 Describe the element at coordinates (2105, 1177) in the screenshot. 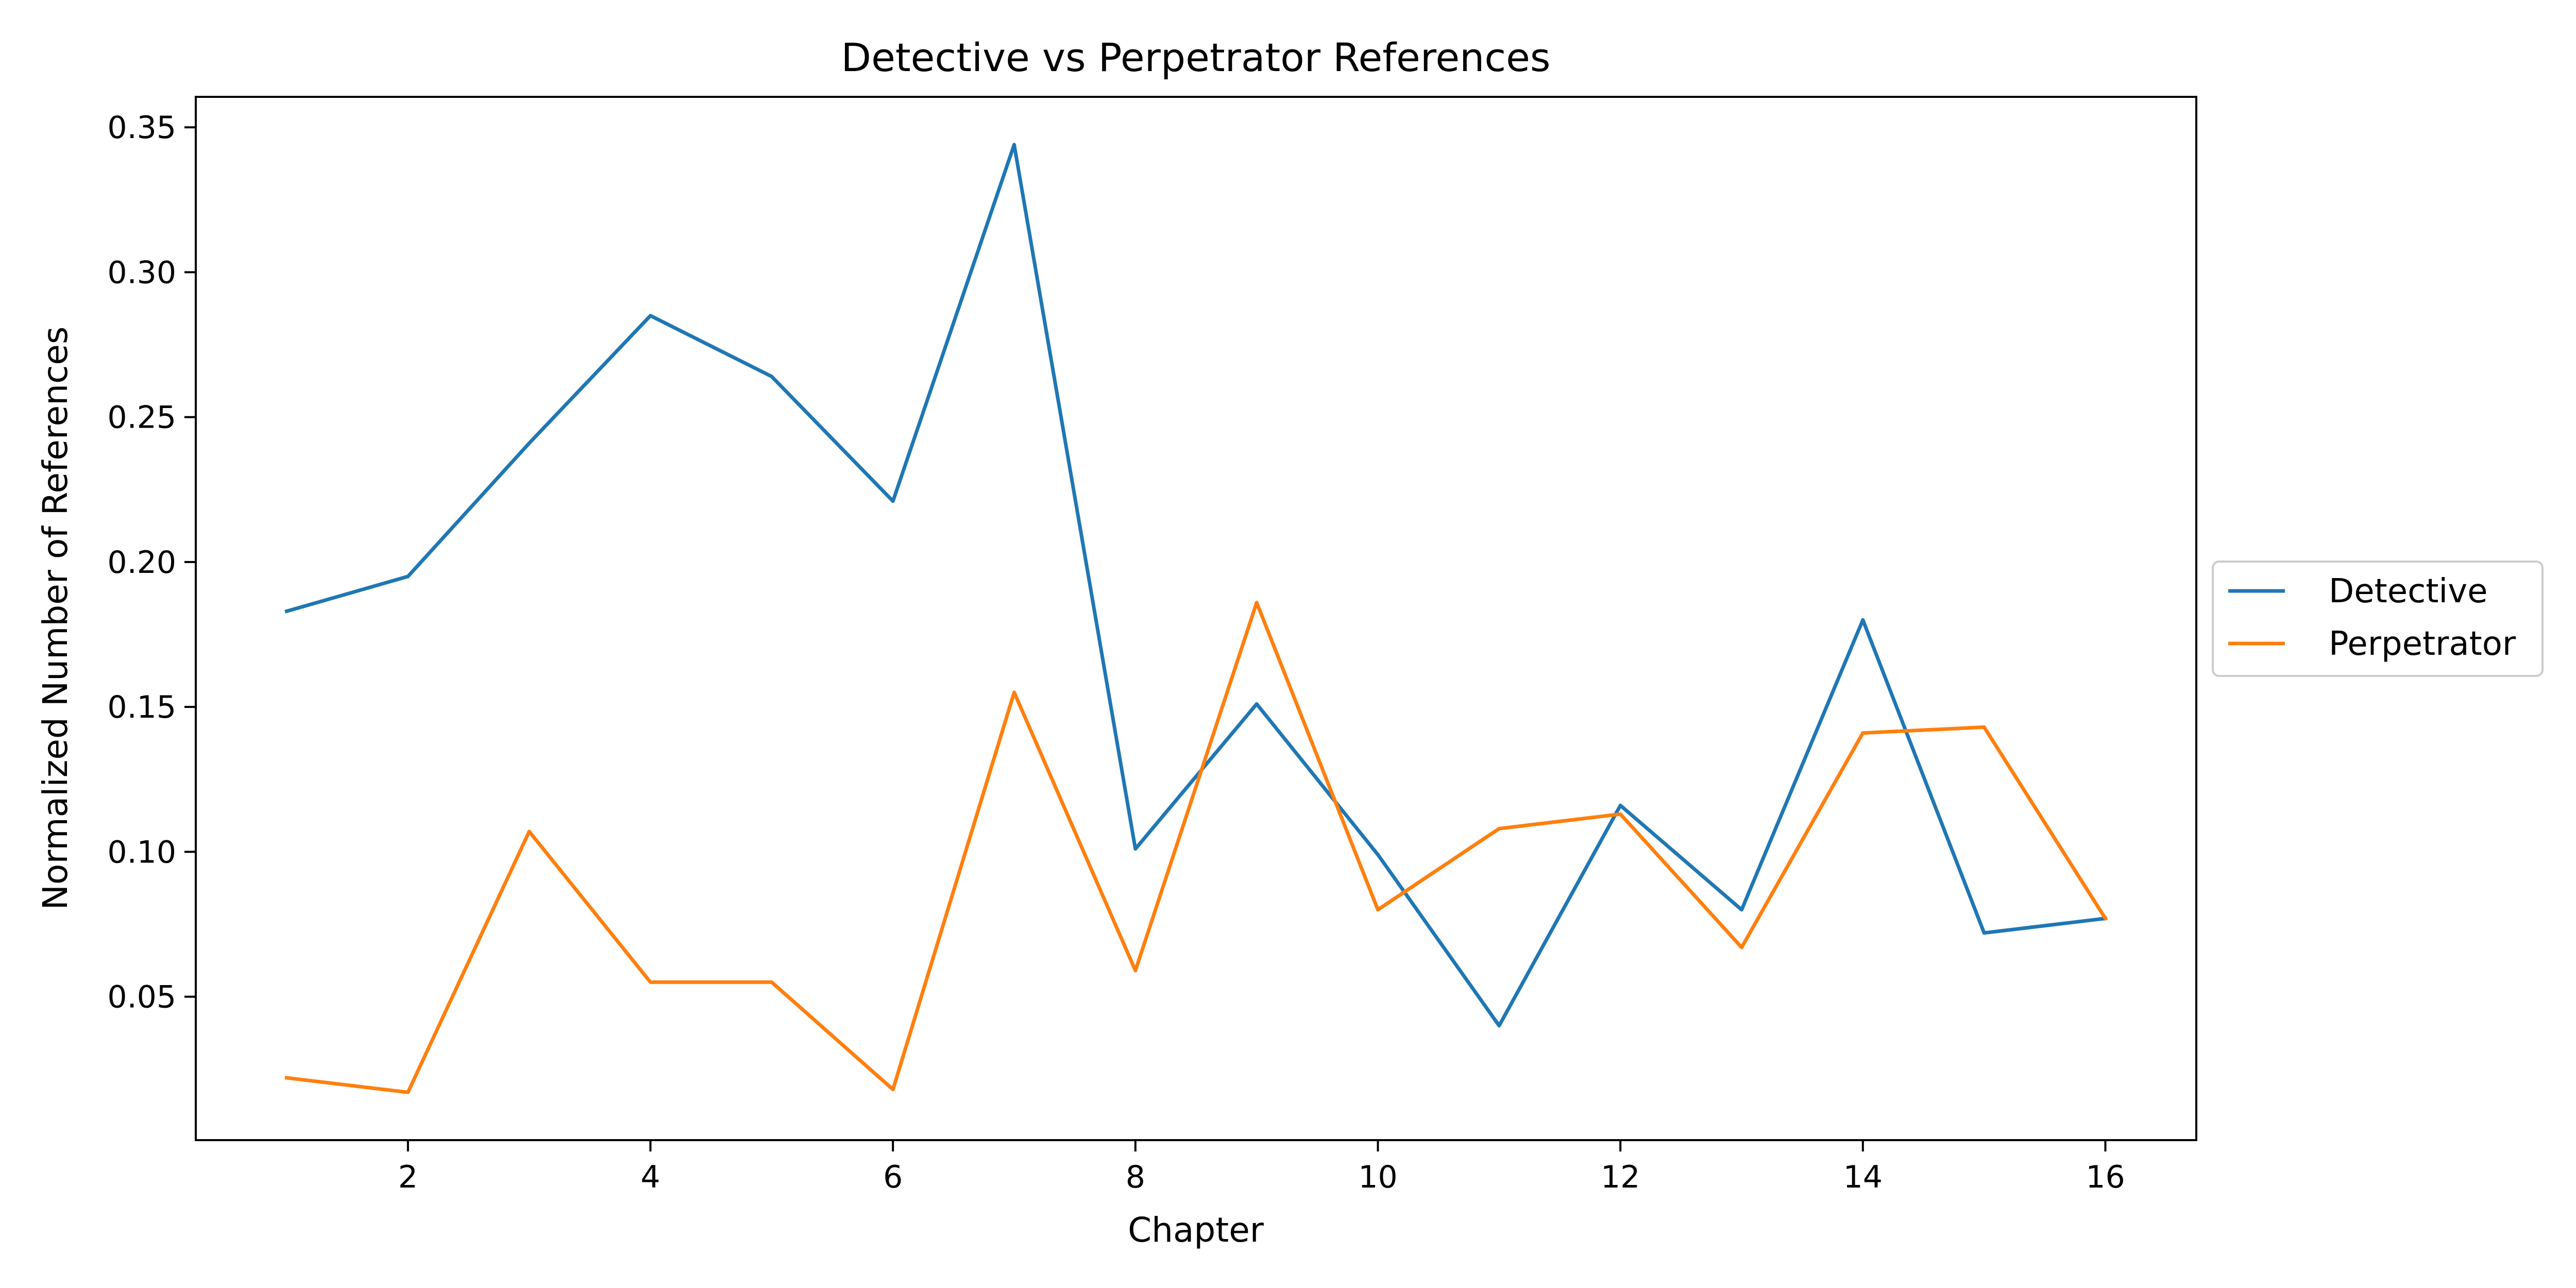

I see `x-tick-label: 16` at that location.